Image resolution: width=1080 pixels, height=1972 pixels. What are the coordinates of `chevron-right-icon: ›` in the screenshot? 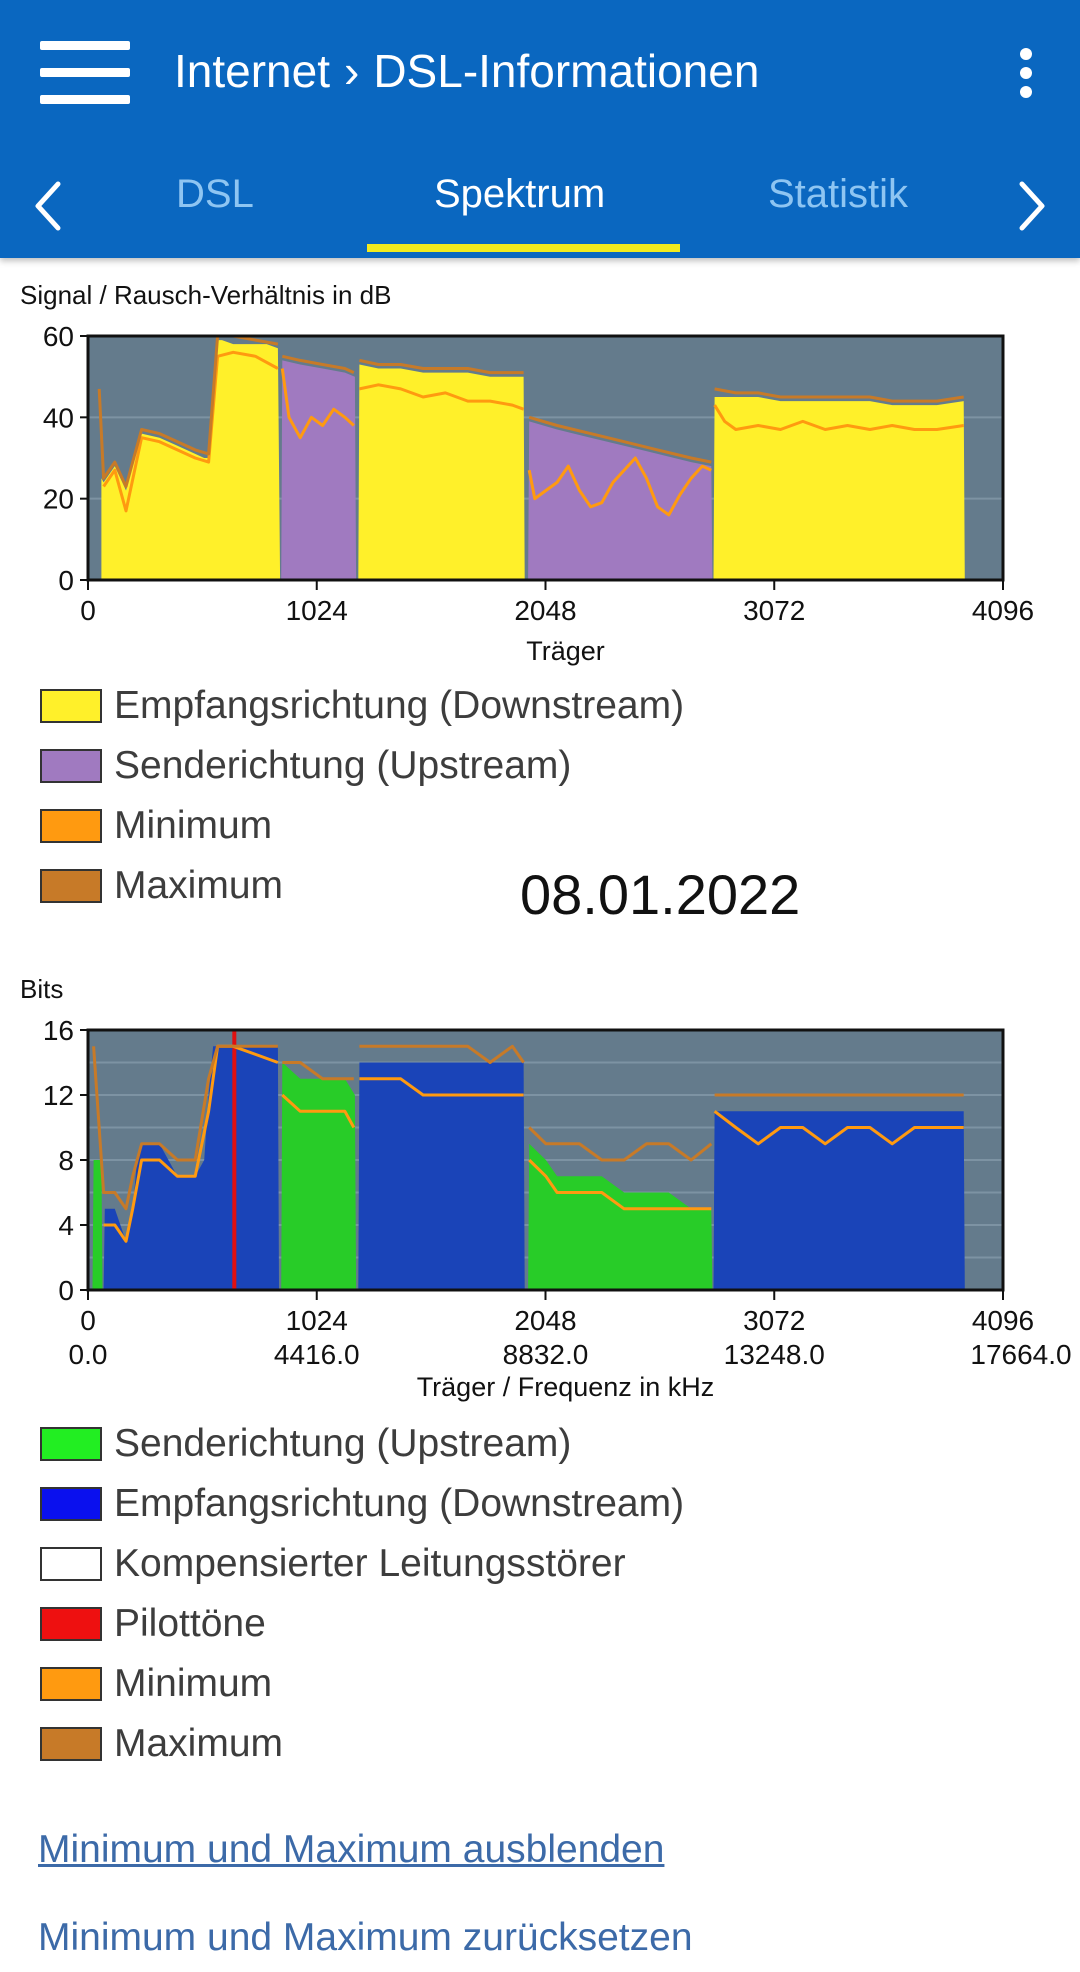 It's located at (352, 71).